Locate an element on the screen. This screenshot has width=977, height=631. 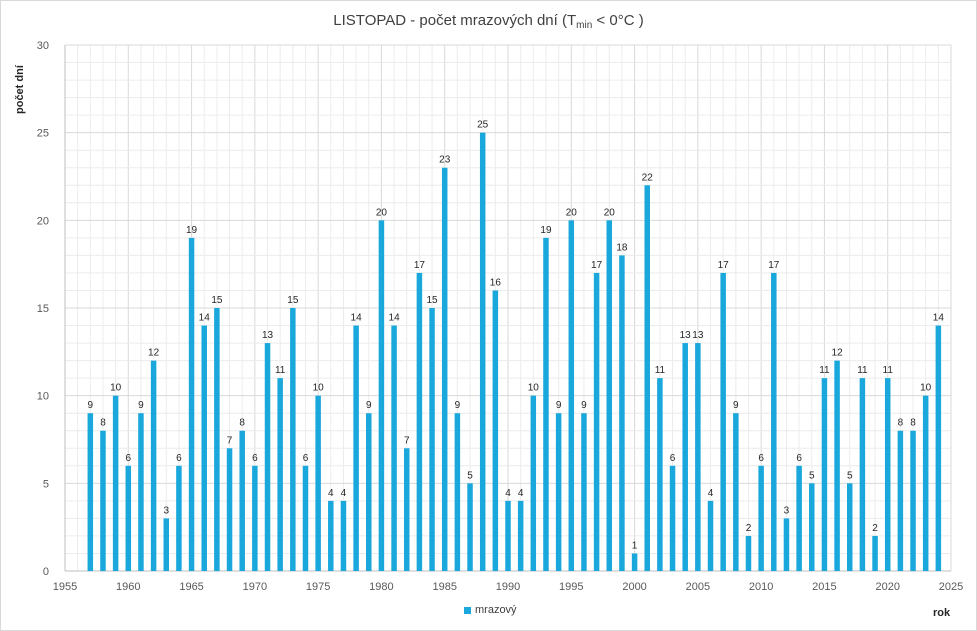
y-tick-label: 30 is located at coordinates (43, 46).